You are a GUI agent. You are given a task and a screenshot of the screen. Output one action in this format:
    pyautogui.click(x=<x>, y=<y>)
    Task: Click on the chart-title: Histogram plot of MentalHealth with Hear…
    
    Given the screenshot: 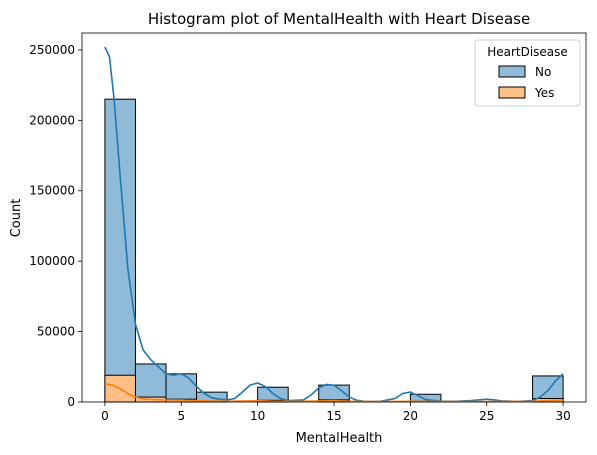 What is the action you would take?
    pyautogui.click(x=339, y=19)
    